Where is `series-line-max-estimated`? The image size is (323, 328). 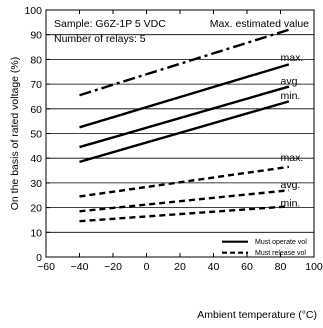
series-line-max-estimated is located at coordinates (184, 62).